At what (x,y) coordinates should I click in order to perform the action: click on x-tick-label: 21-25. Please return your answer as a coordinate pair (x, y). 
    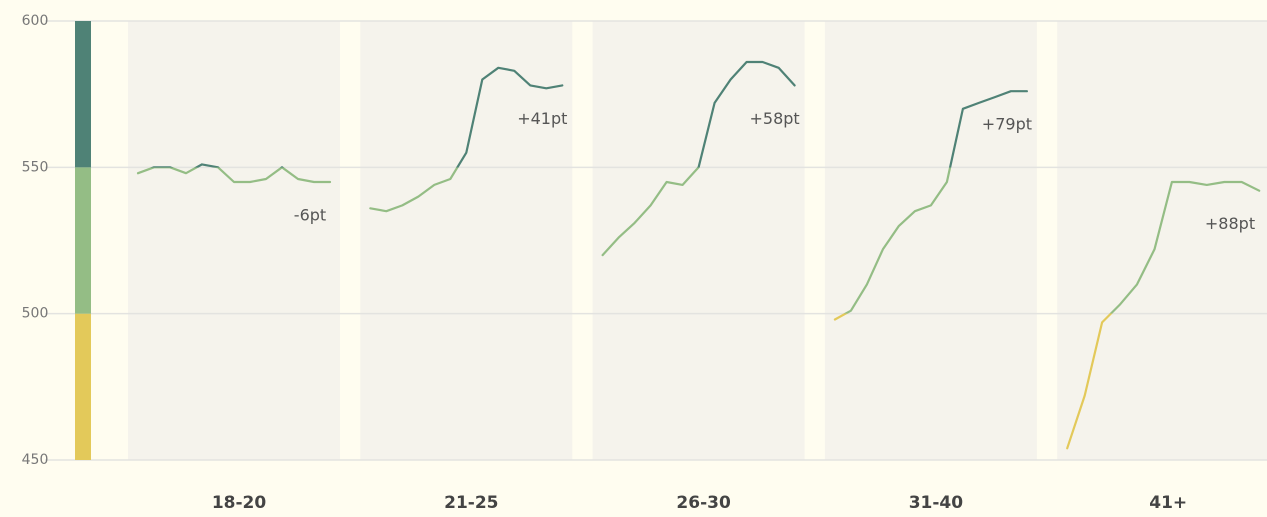
    Looking at the image, I should click on (471, 503).